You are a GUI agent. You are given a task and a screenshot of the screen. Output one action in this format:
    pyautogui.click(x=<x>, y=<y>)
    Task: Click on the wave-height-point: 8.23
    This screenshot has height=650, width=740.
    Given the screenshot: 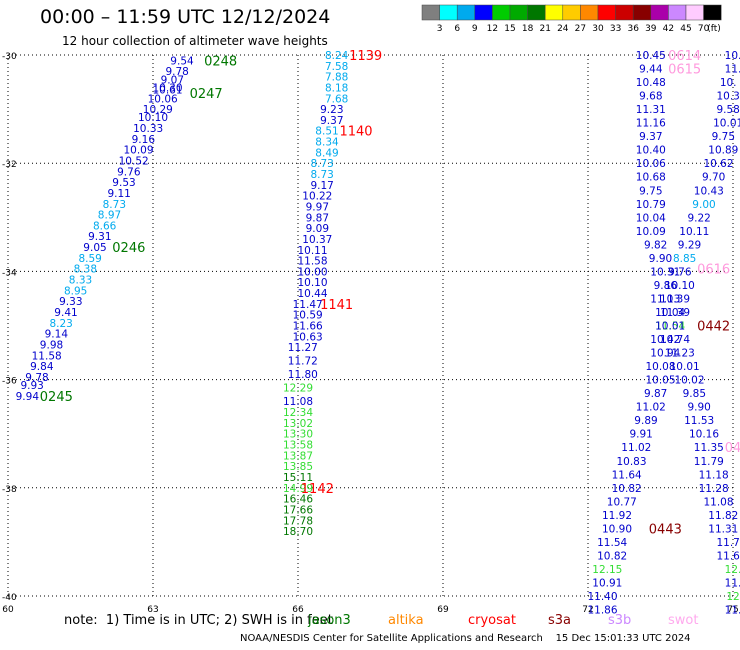 What is the action you would take?
    pyautogui.click(x=60, y=324)
    